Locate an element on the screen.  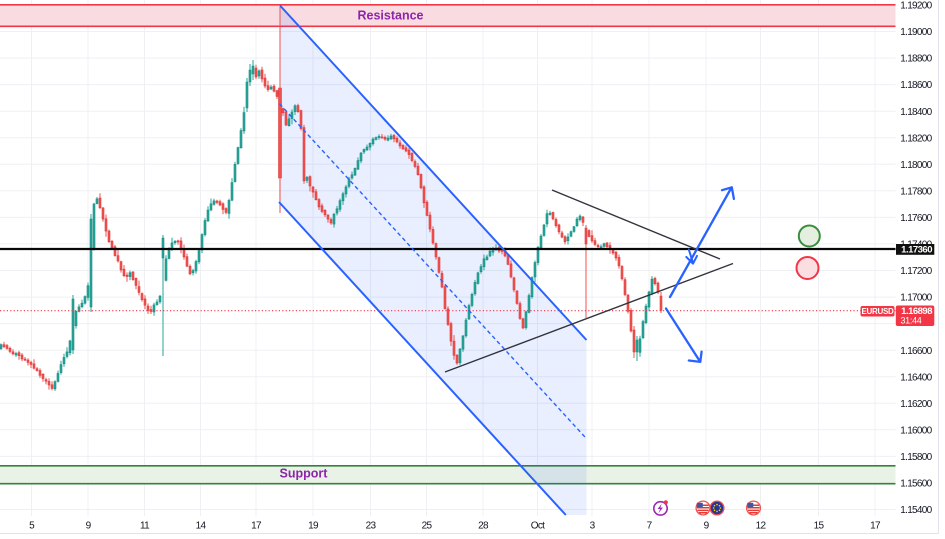
svg-text: 5 is located at coordinates (32, 526).